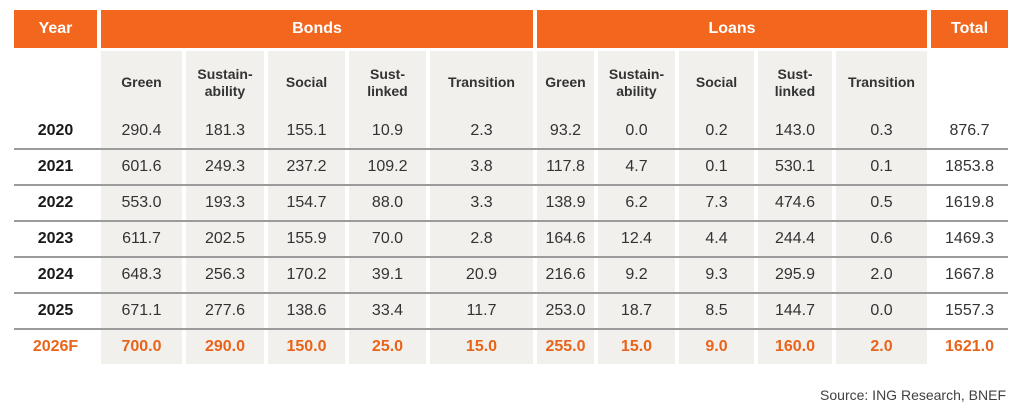 The height and width of the screenshot is (415, 1020). I want to click on value-cell: 93.2, so click(565, 131).